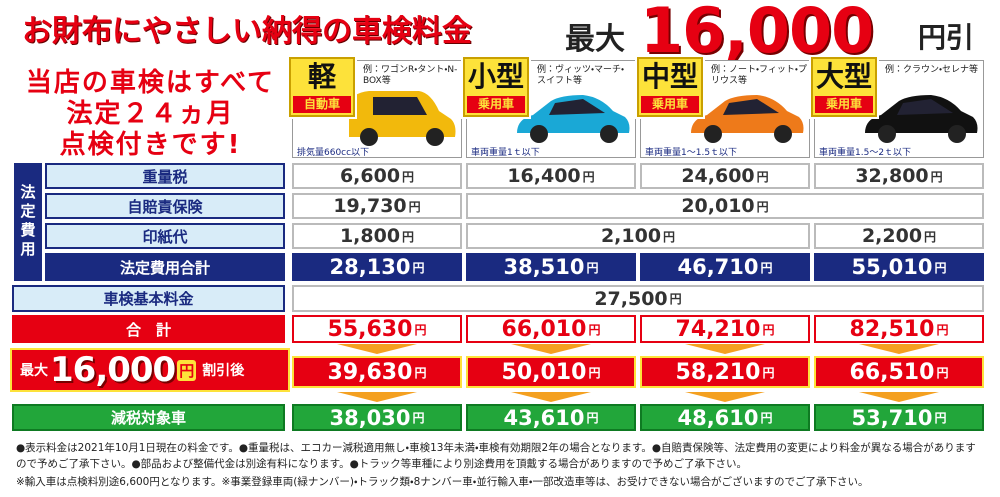  What do you see at coordinates (410, 75) in the screenshot?
I see `car-example: 例：ワゴンR・タント・N-BOX等` at bounding box center [410, 75].